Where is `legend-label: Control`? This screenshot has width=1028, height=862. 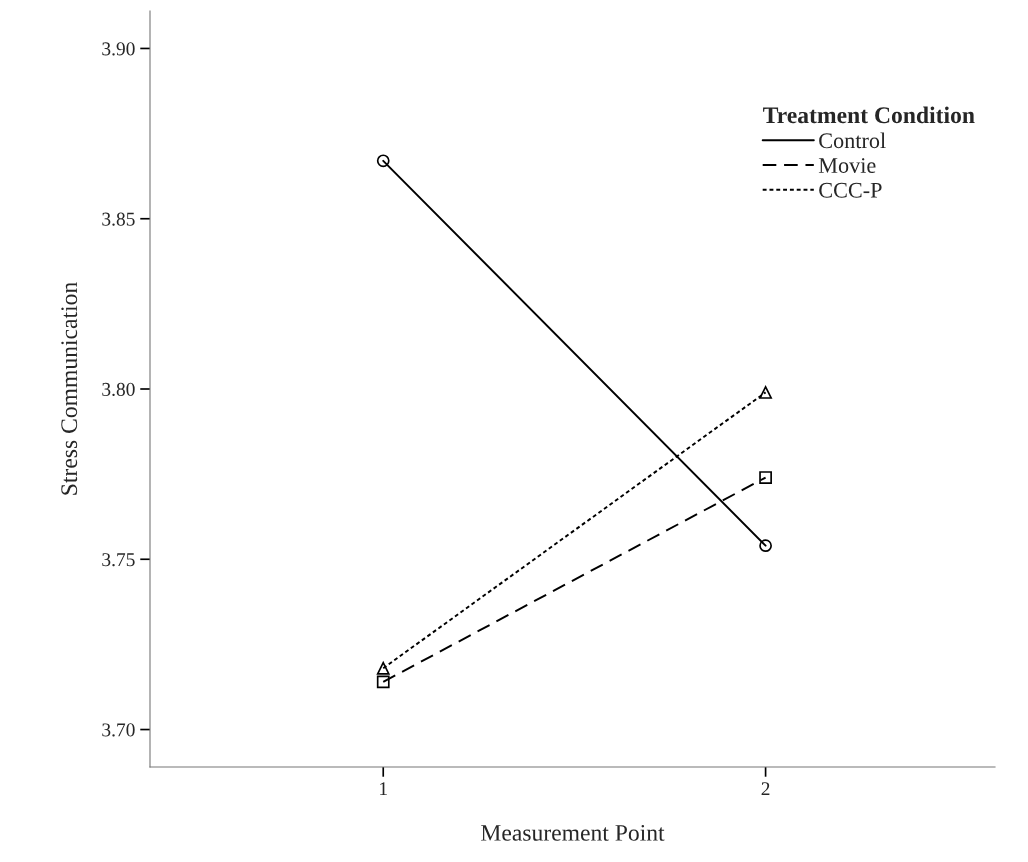
legend-label: Control is located at coordinates (852, 140).